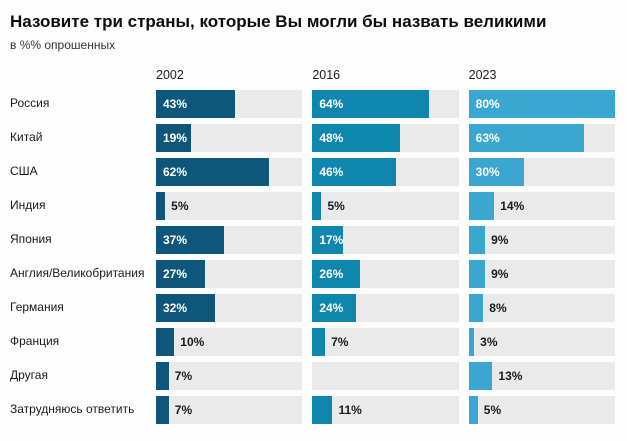 The height and width of the screenshot is (441, 627). I want to click on bar-track: 46%, so click(385, 172).